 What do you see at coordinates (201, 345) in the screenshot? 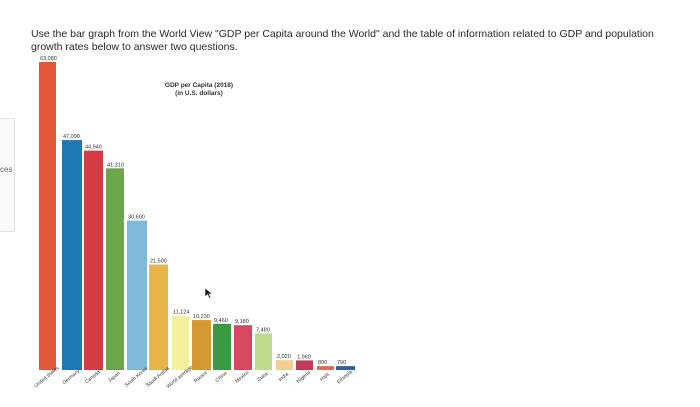
I see `bar-russia` at bounding box center [201, 345].